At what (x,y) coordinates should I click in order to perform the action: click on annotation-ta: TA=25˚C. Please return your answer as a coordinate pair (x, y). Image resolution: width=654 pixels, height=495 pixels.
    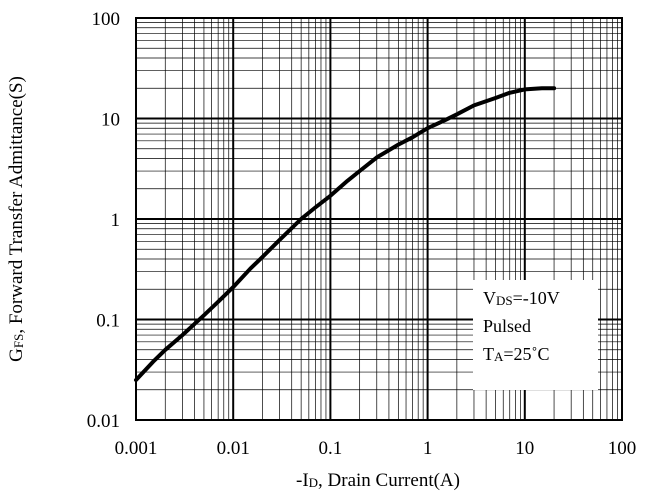
    Looking at the image, I should click on (516, 354).